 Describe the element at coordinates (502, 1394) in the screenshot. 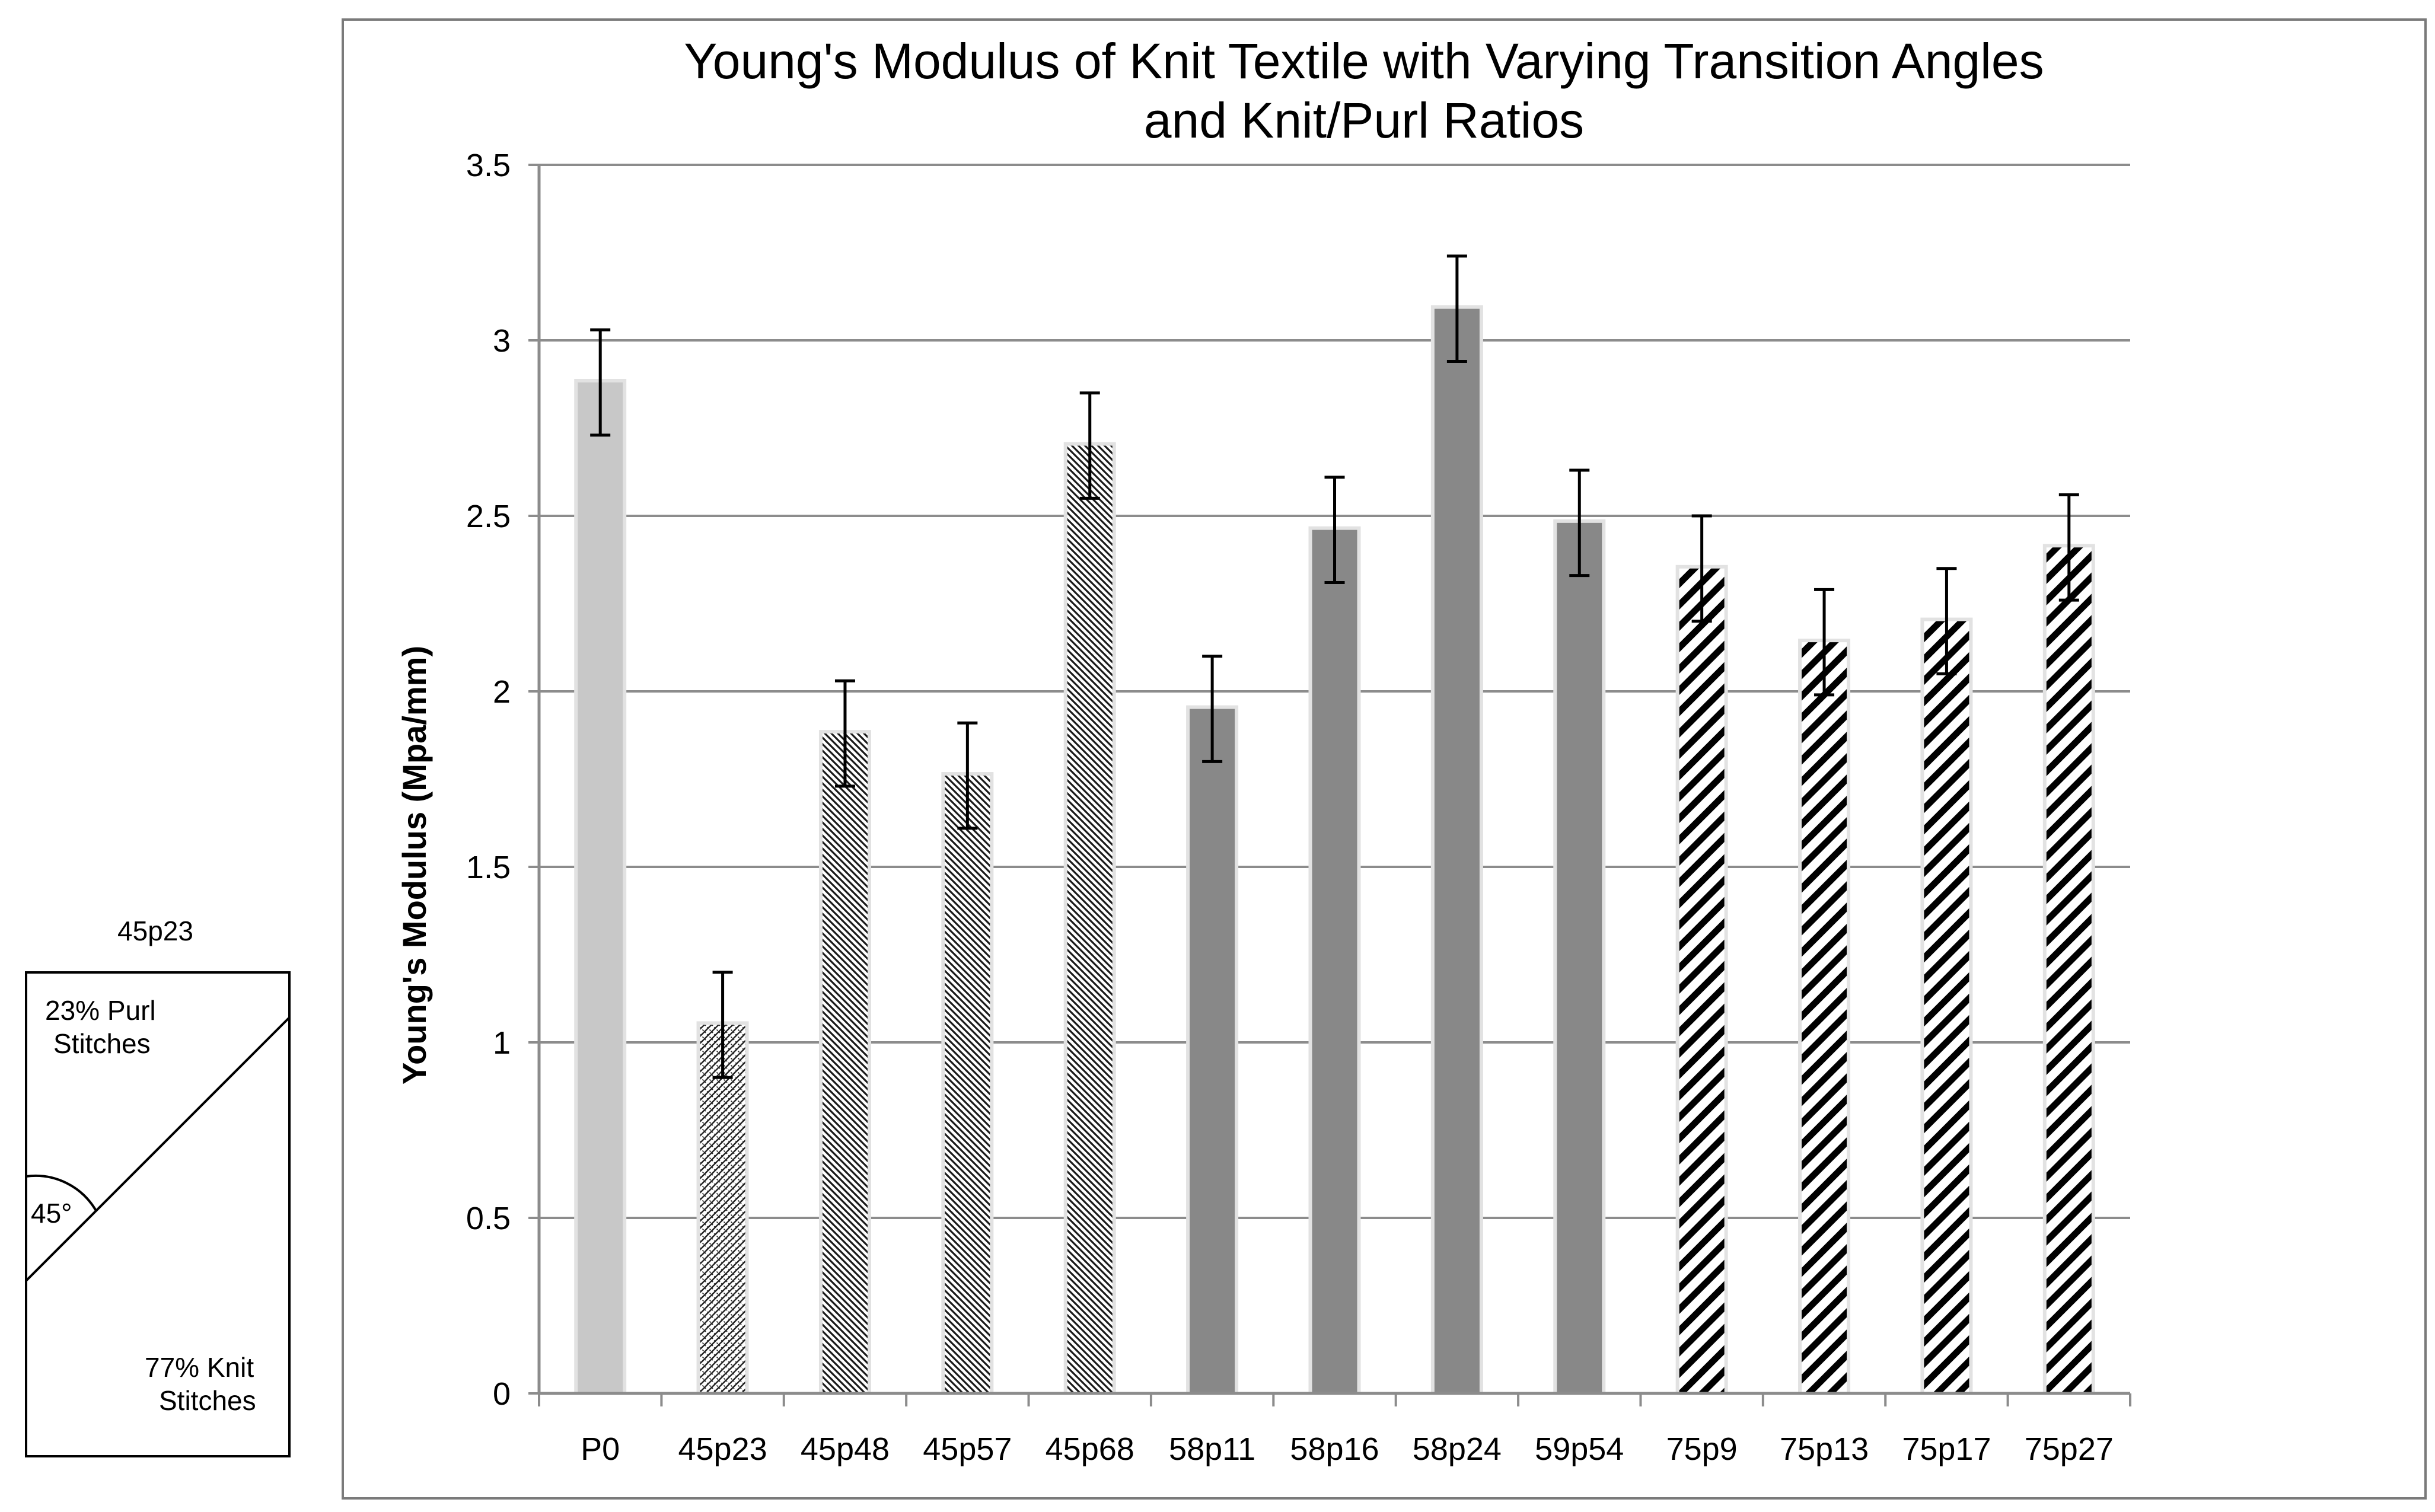

I see `y-tick-label: 0` at that location.